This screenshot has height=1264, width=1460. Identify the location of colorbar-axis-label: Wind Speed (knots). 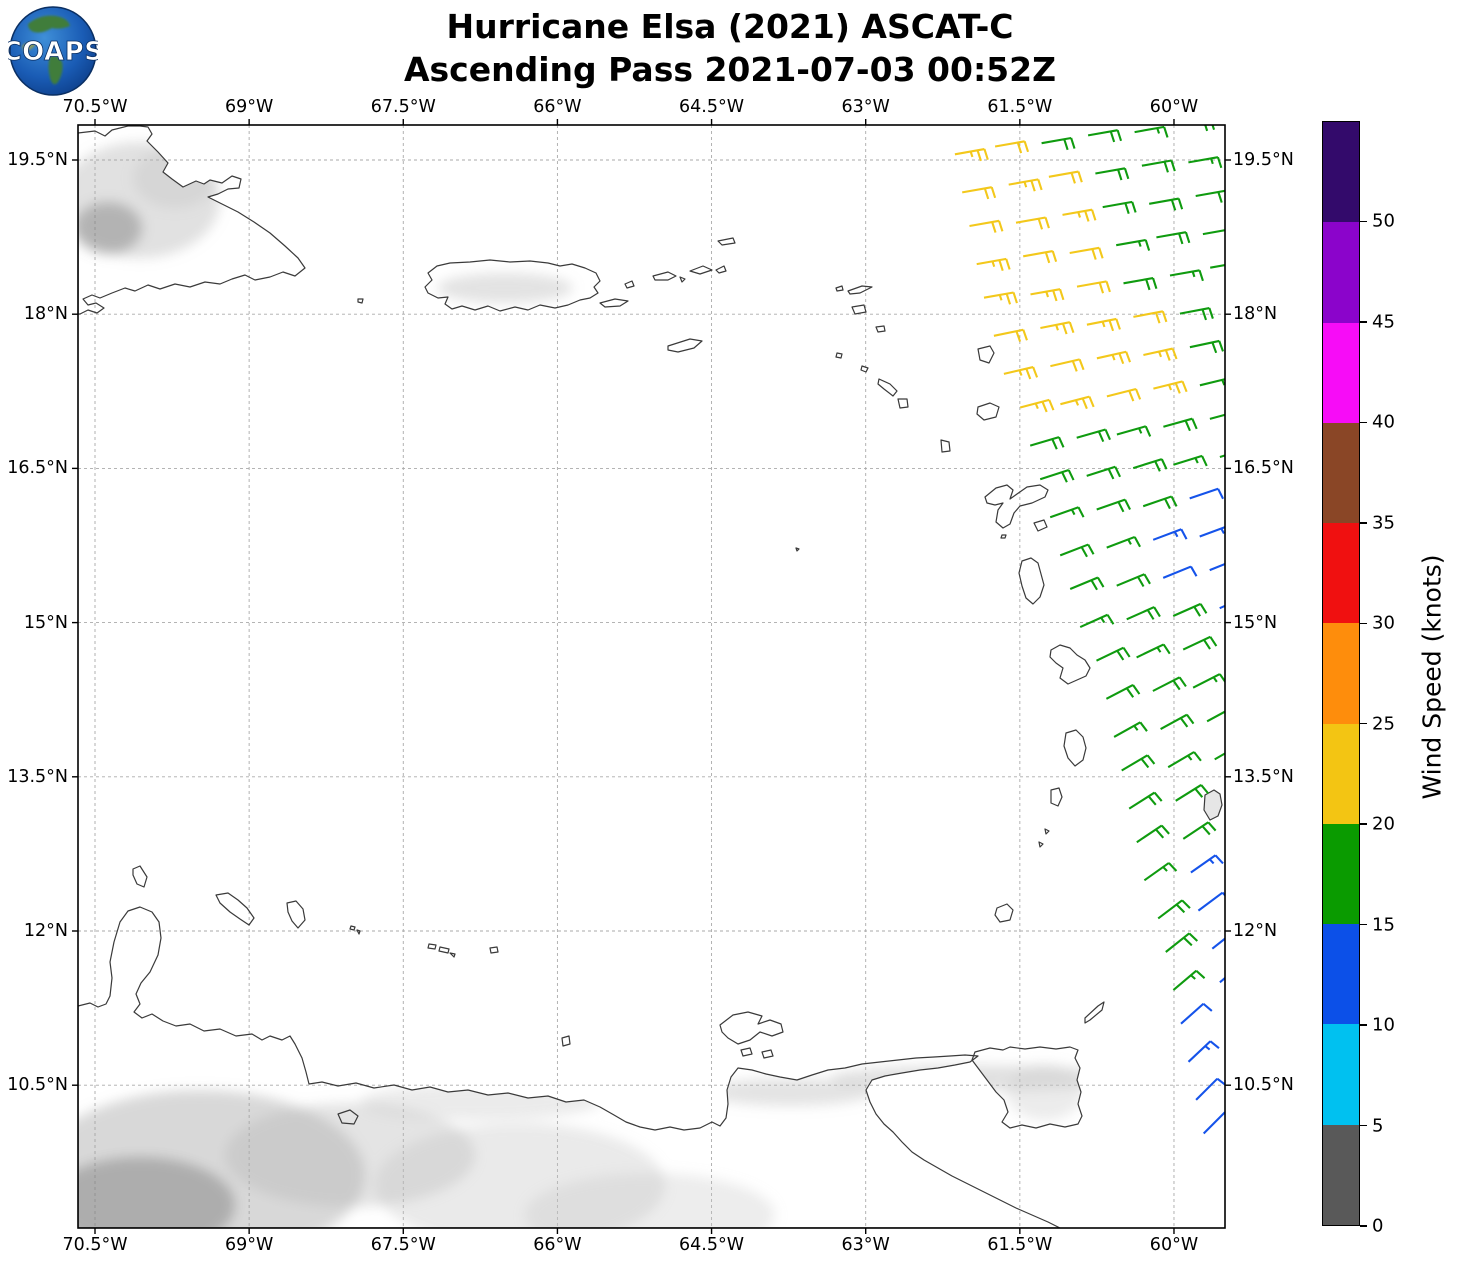
(1432, 677).